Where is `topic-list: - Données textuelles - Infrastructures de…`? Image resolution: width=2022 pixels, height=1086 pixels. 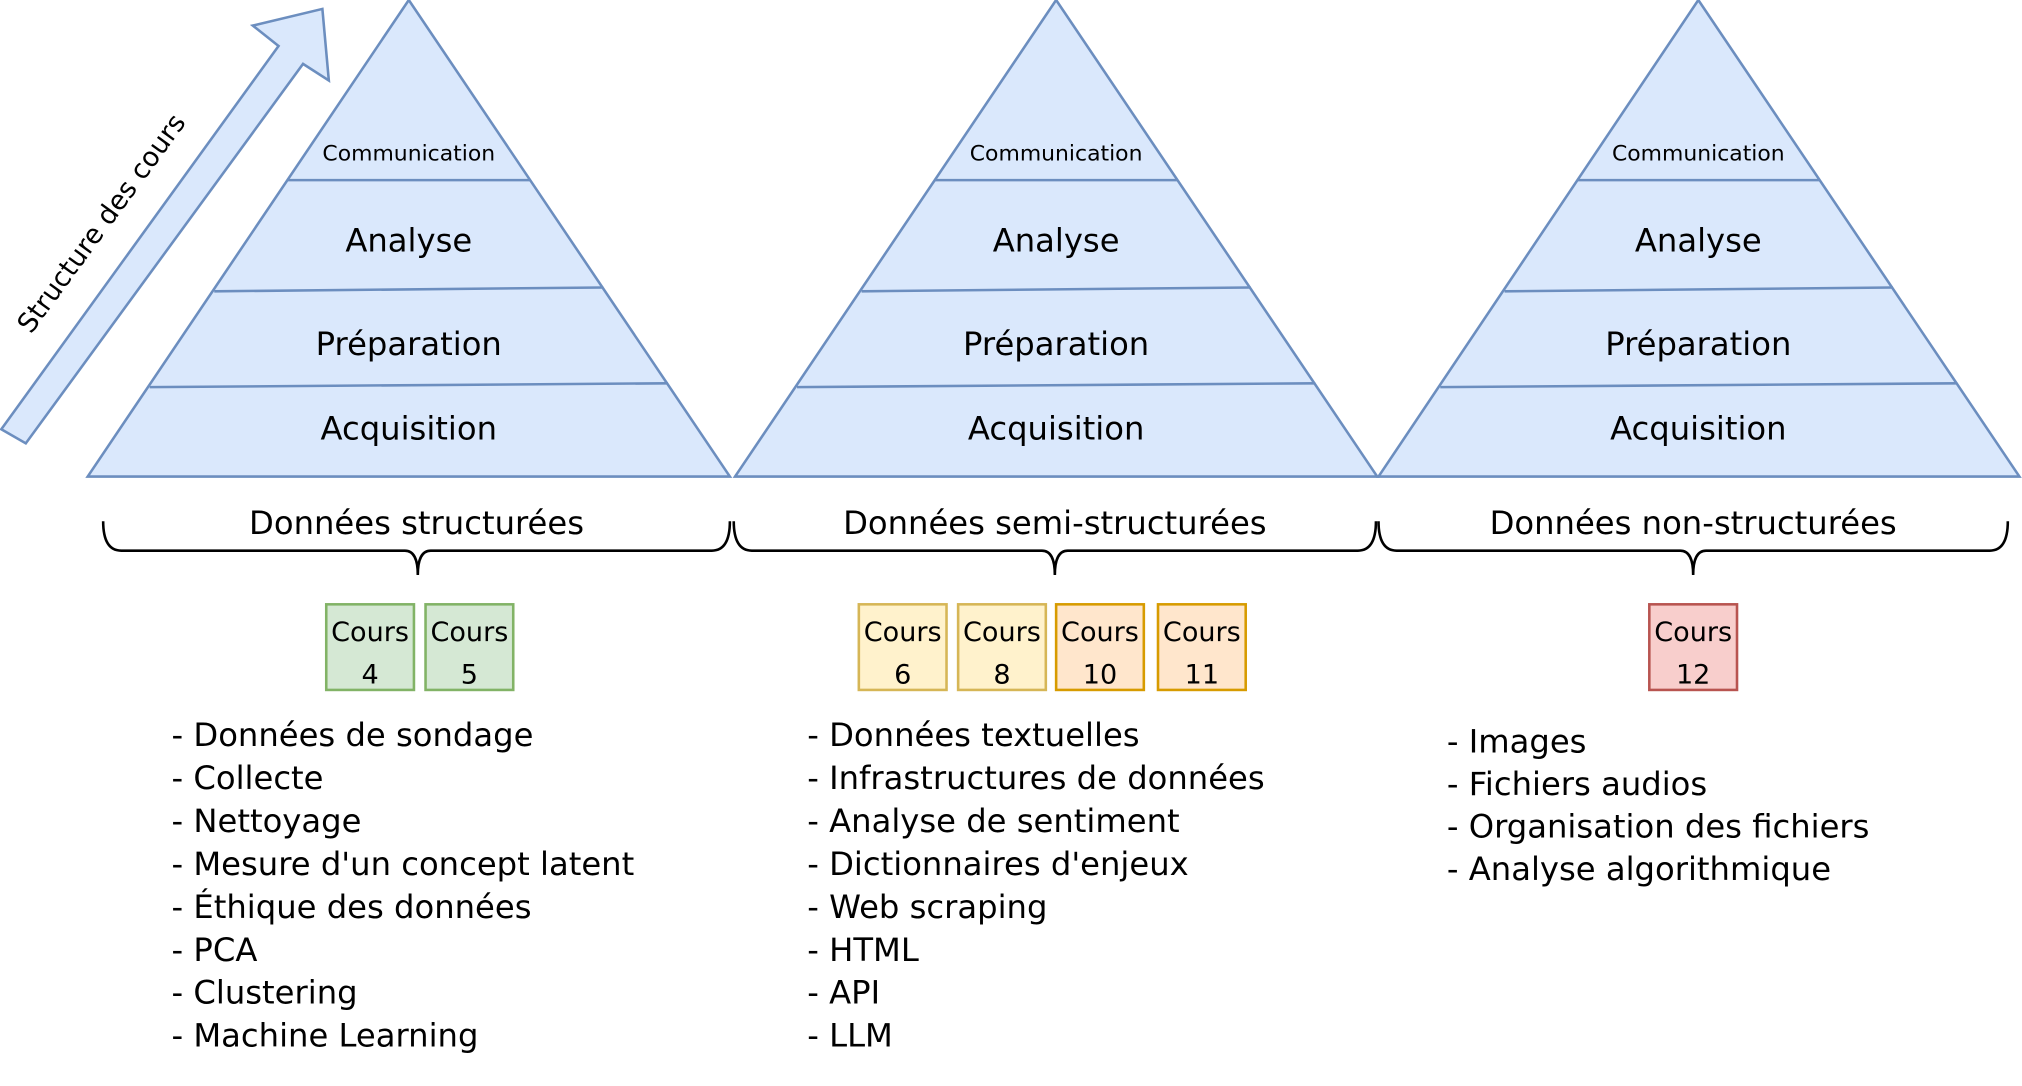 topic-list: - Données textuelles - Infrastructures de… is located at coordinates (1035, 885).